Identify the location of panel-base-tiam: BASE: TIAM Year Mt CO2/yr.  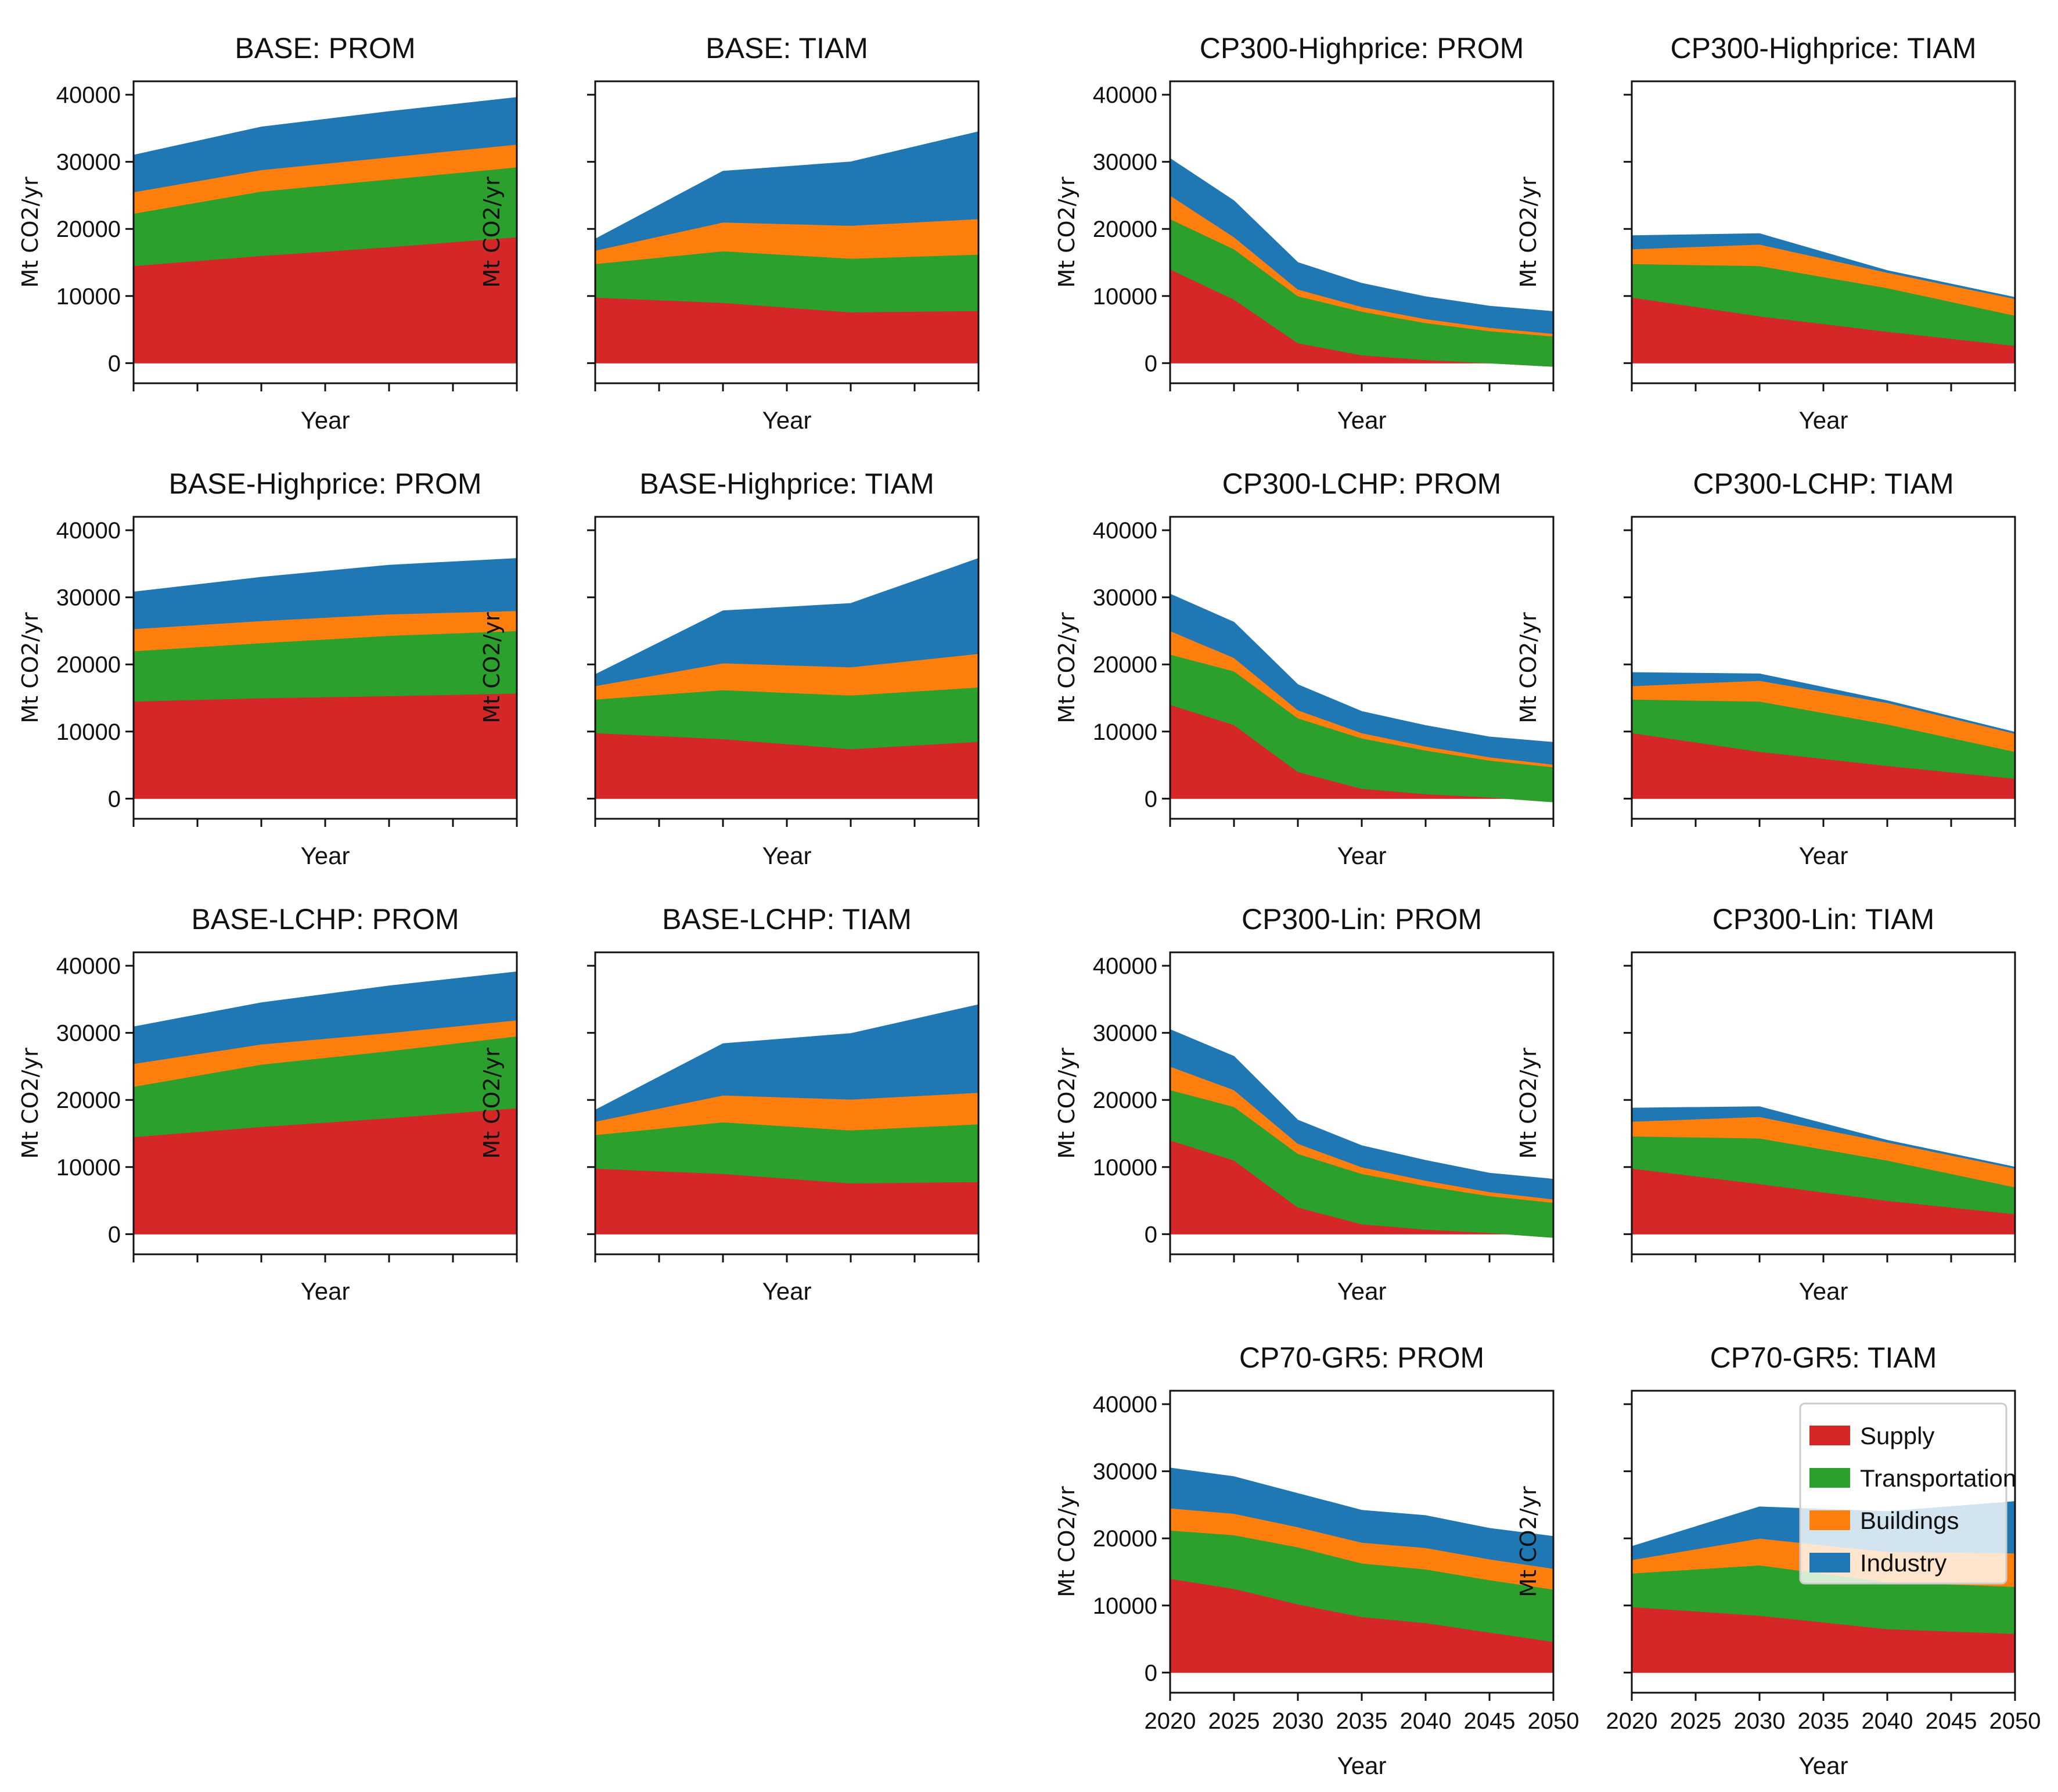
(729, 233).